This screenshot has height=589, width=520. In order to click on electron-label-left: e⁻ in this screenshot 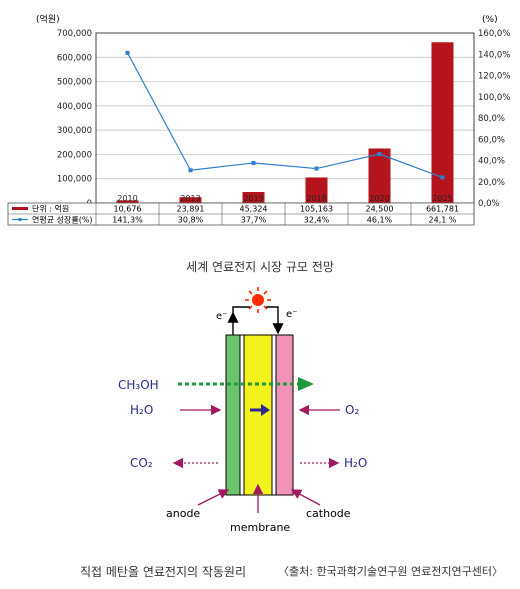, I will do `click(221, 316)`.